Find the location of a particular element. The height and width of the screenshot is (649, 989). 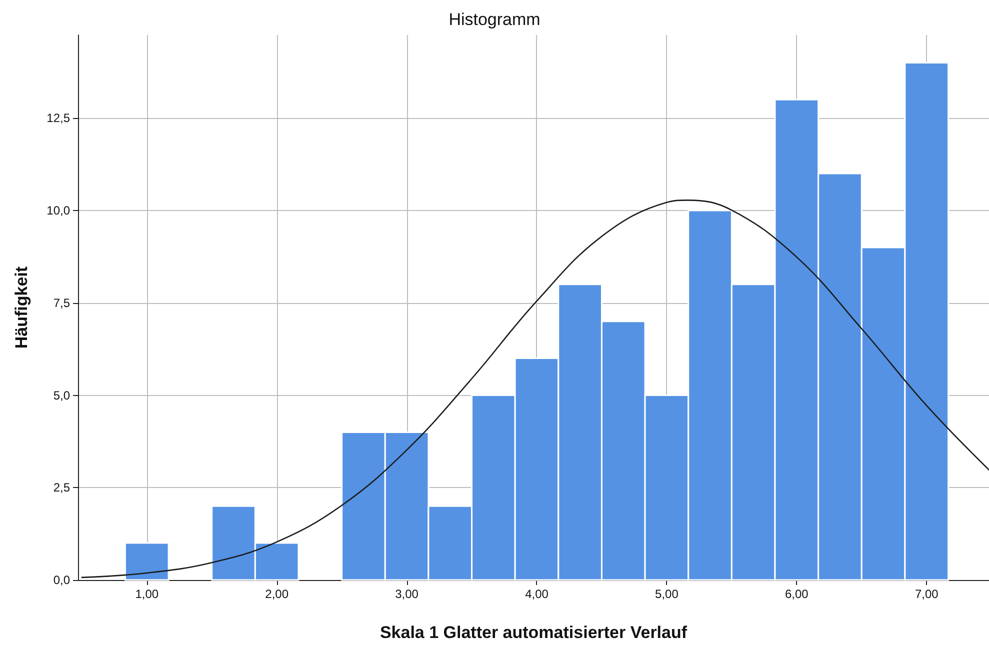

y-tick-label: 2,5 is located at coordinates (61, 487).